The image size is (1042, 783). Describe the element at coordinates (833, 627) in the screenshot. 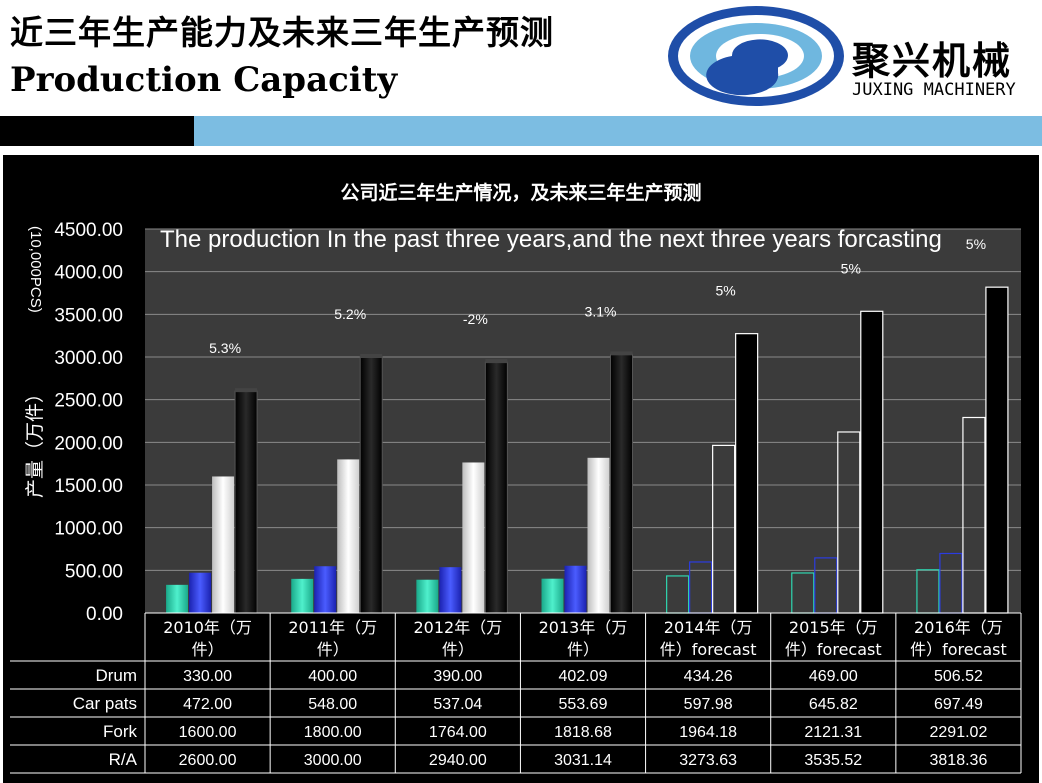

I see `category-label: 2015年（万` at that location.